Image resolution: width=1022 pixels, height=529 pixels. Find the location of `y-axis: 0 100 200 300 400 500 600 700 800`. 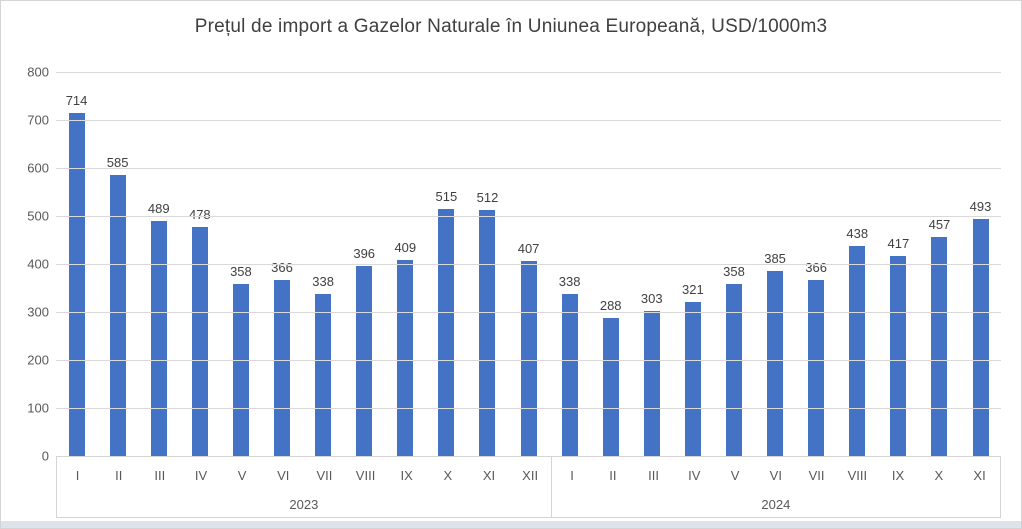

y-axis: 0 100 200 300 400 500 600 700 800 is located at coordinates (25, 264).